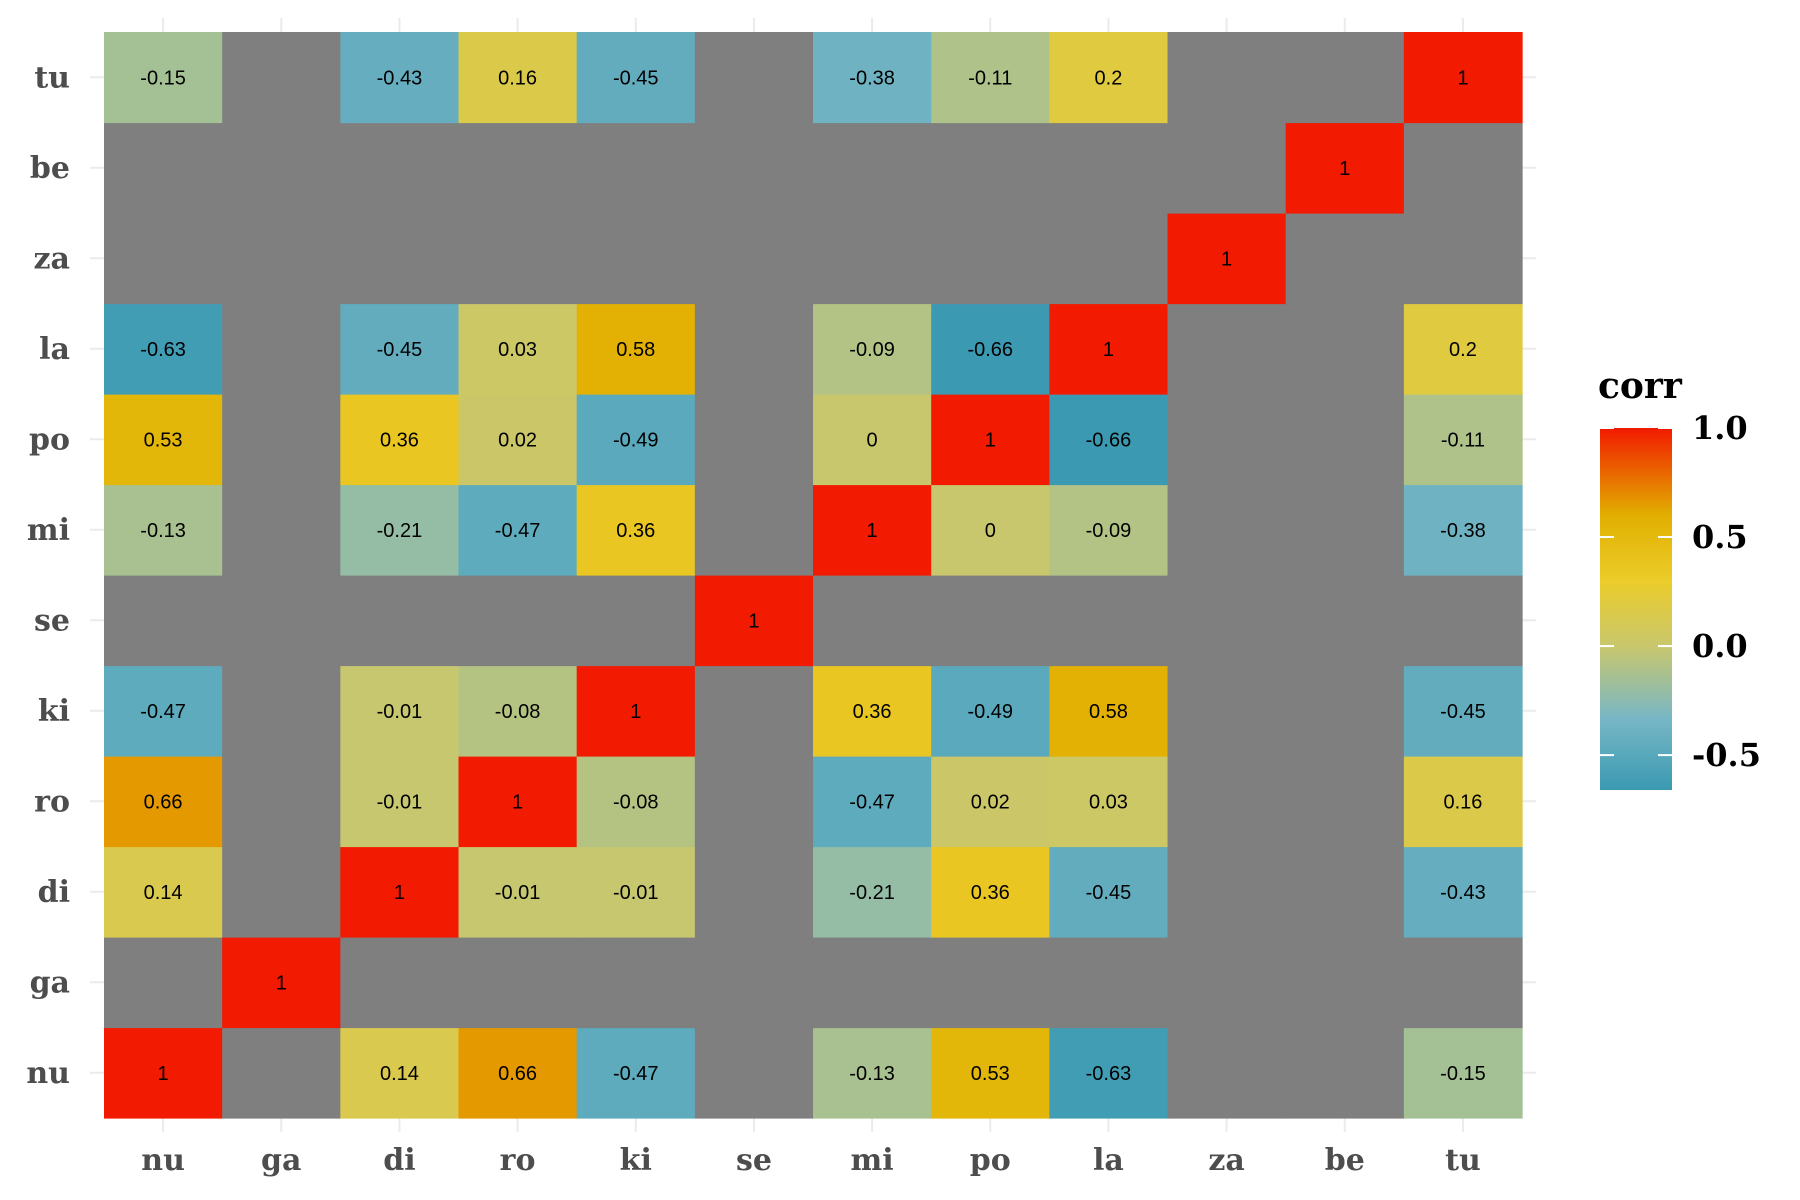 The image size is (1800, 1200). What do you see at coordinates (990, 712) in the screenshot?
I see `cell-value-label: -0.49` at bounding box center [990, 712].